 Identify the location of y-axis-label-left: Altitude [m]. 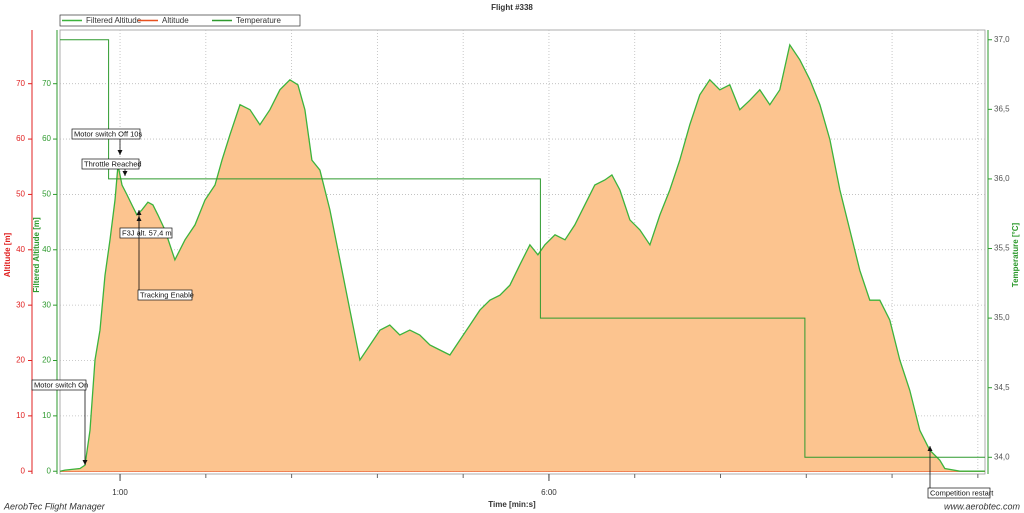
(7, 254).